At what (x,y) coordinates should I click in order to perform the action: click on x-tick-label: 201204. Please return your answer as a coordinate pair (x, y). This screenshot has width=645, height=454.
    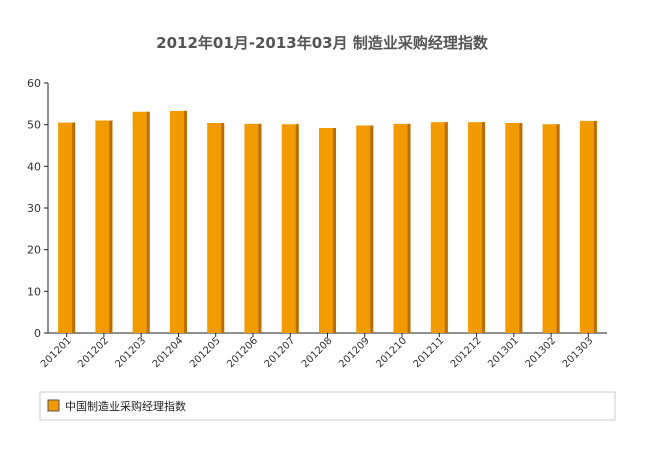
    Looking at the image, I should click on (168, 352).